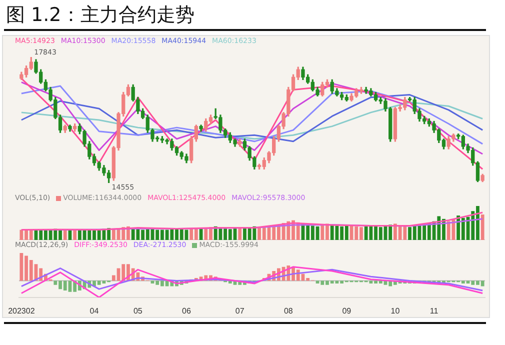 This screenshot has height=345, width=505. Describe the element at coordinates (289, 311) in the screenshot. I see `x-tick-label: 08` at that location.